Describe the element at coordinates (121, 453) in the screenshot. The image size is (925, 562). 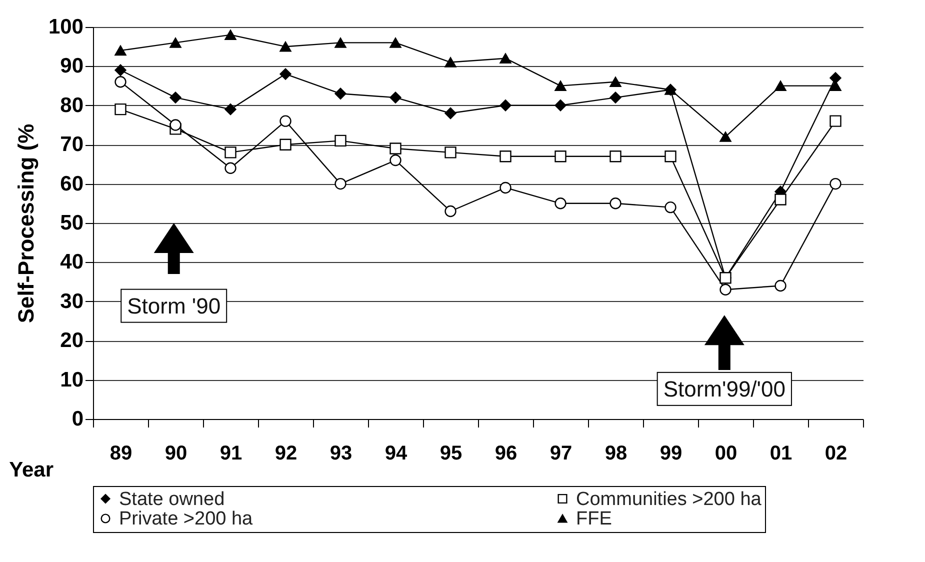
I see `x-tick-label: 89` at that location.